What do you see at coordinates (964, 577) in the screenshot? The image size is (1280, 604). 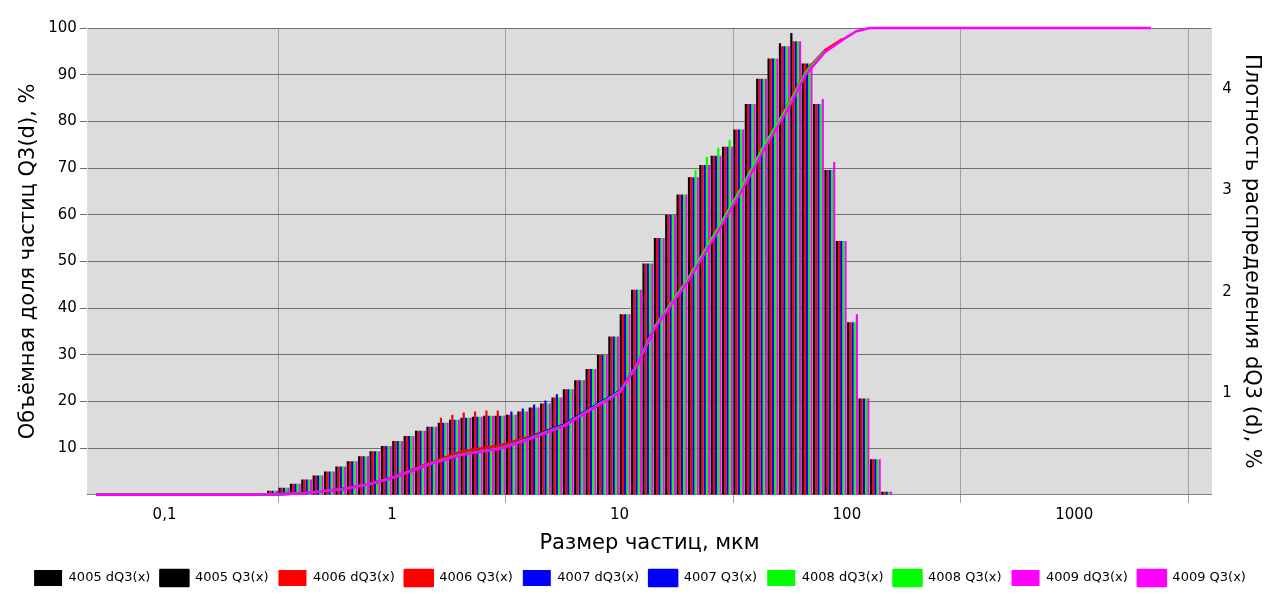 I see `legend-label: 4008 Q3(x)` at bounding box center [964, 577].